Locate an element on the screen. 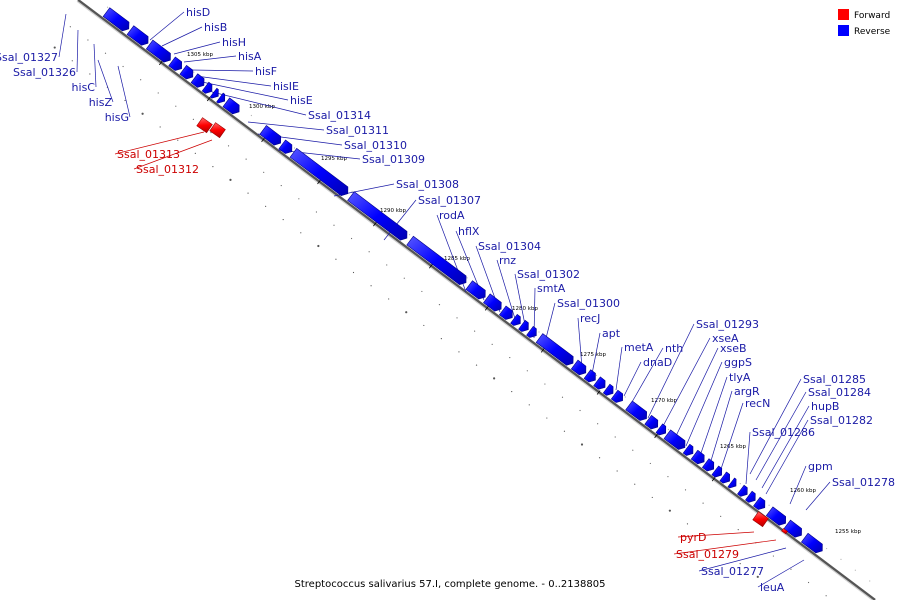  gene-block-dnad is located at coordinates (608, 389).